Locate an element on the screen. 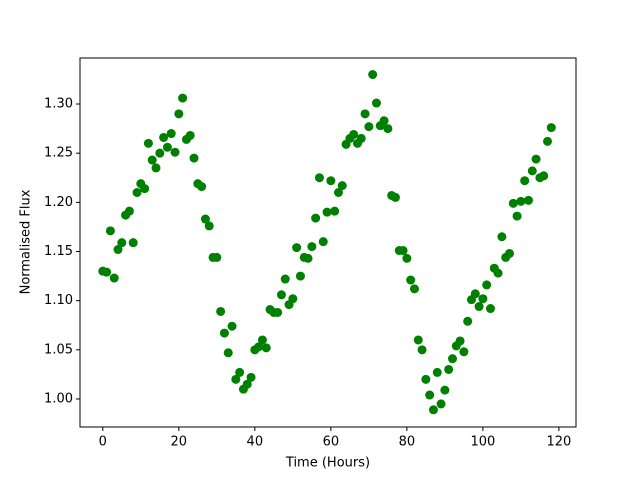 This screenshot has width=640, height=480. x-tick-label: 80 is located at coordinates (407, 442).